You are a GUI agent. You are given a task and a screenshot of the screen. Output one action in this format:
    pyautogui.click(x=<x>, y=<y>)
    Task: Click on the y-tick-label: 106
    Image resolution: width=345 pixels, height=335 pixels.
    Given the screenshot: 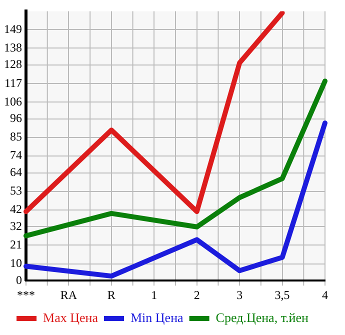 What is the action you would take?
    pyautogui.click(x=13, y=101)
    